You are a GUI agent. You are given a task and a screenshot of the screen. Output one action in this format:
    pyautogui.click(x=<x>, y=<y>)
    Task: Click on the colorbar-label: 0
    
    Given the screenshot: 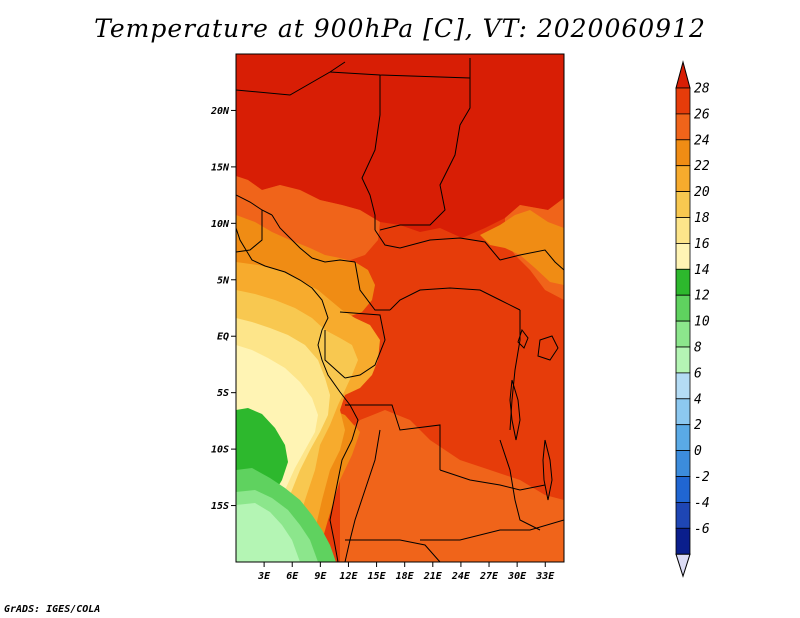 What is the action you would take?
    pyautogui.click(x=698, y=451)
    